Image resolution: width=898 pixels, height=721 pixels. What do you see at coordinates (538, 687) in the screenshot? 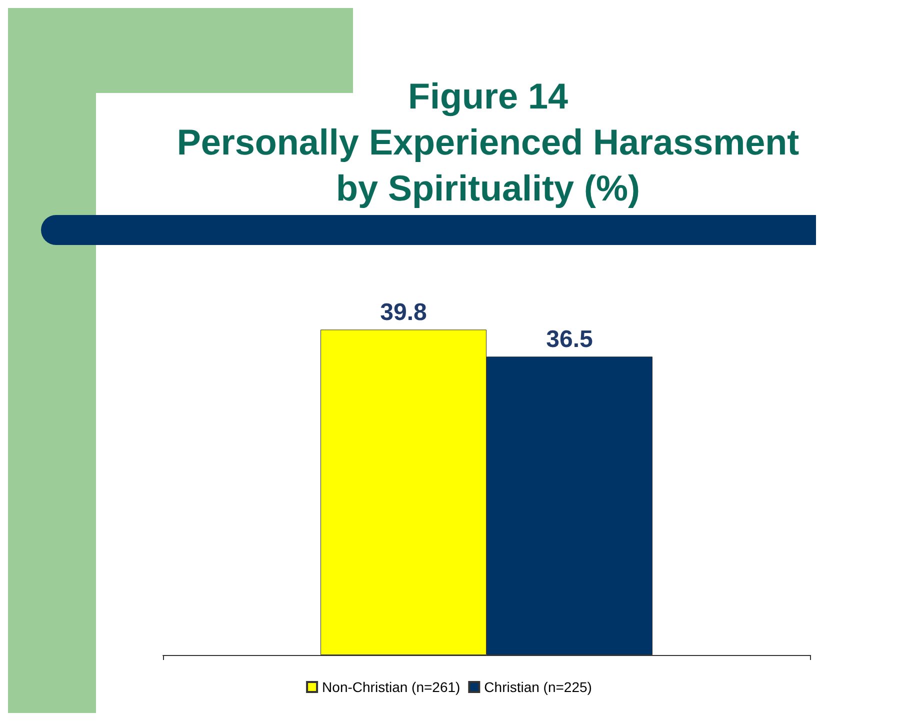
I see `legend-label: Christian (n=225)` at bounding box center [538, 687].